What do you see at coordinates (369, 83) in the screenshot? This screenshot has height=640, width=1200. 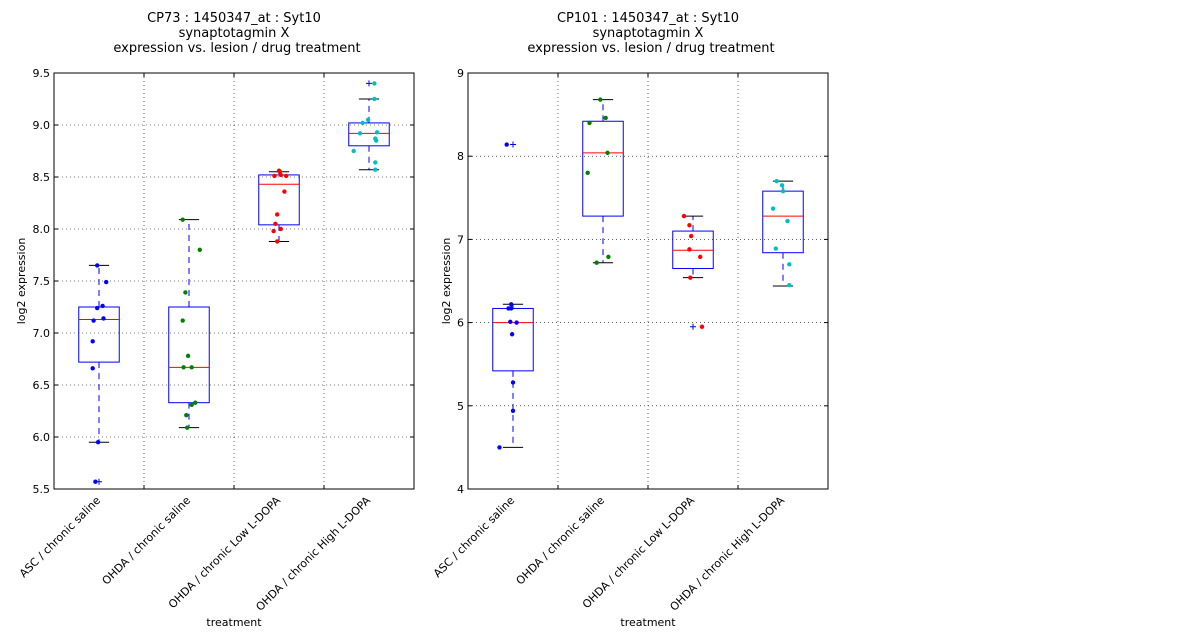 I see `outlier-marker` at bounding box center [369, 83].